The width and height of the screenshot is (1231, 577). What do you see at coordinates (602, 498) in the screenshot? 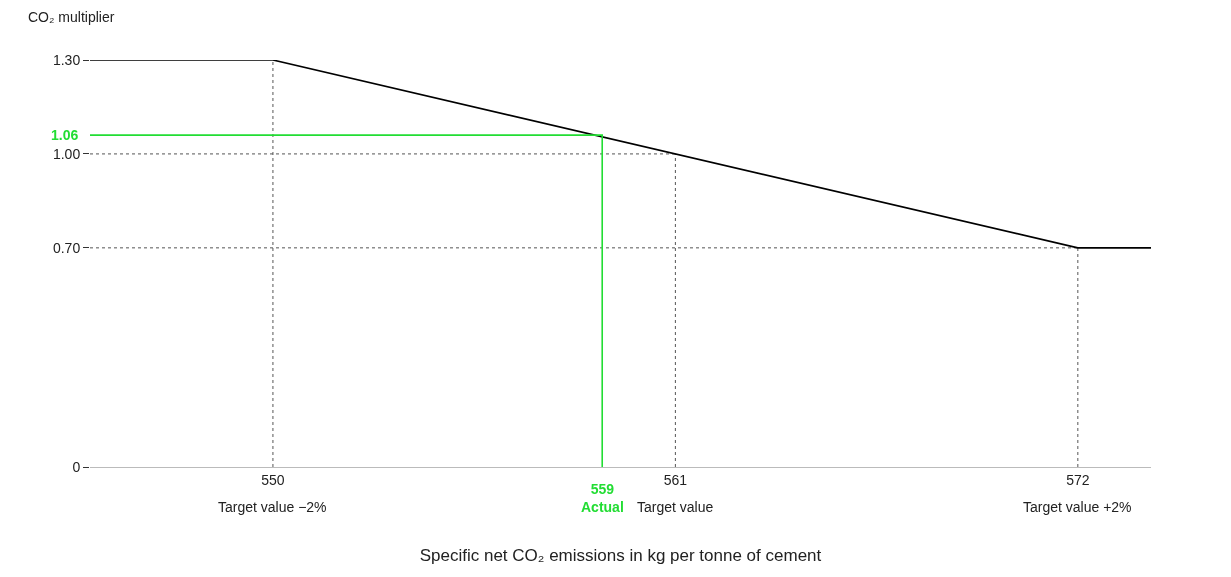
I see `annotation: 559 Actual` at bounding box center [602, 498].